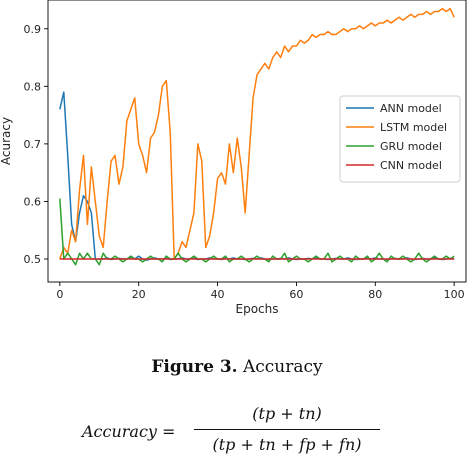 The image size is (474, 460). Describe the element at coordinates (375, 294) in the screenshot. I see `x-tick-label: 80` at that location.